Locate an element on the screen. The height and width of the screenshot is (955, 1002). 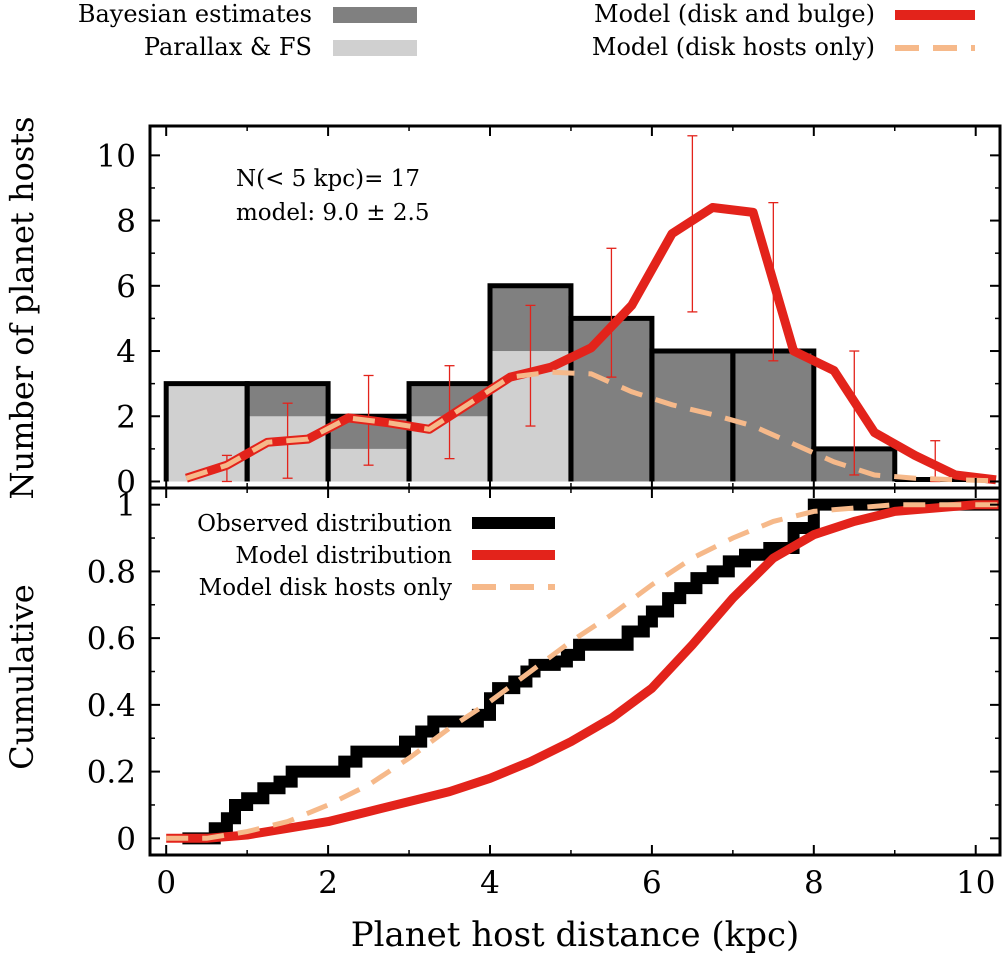
annotation-model: model: 9.0 ± 2.5 is located at coordinates (332, 213).